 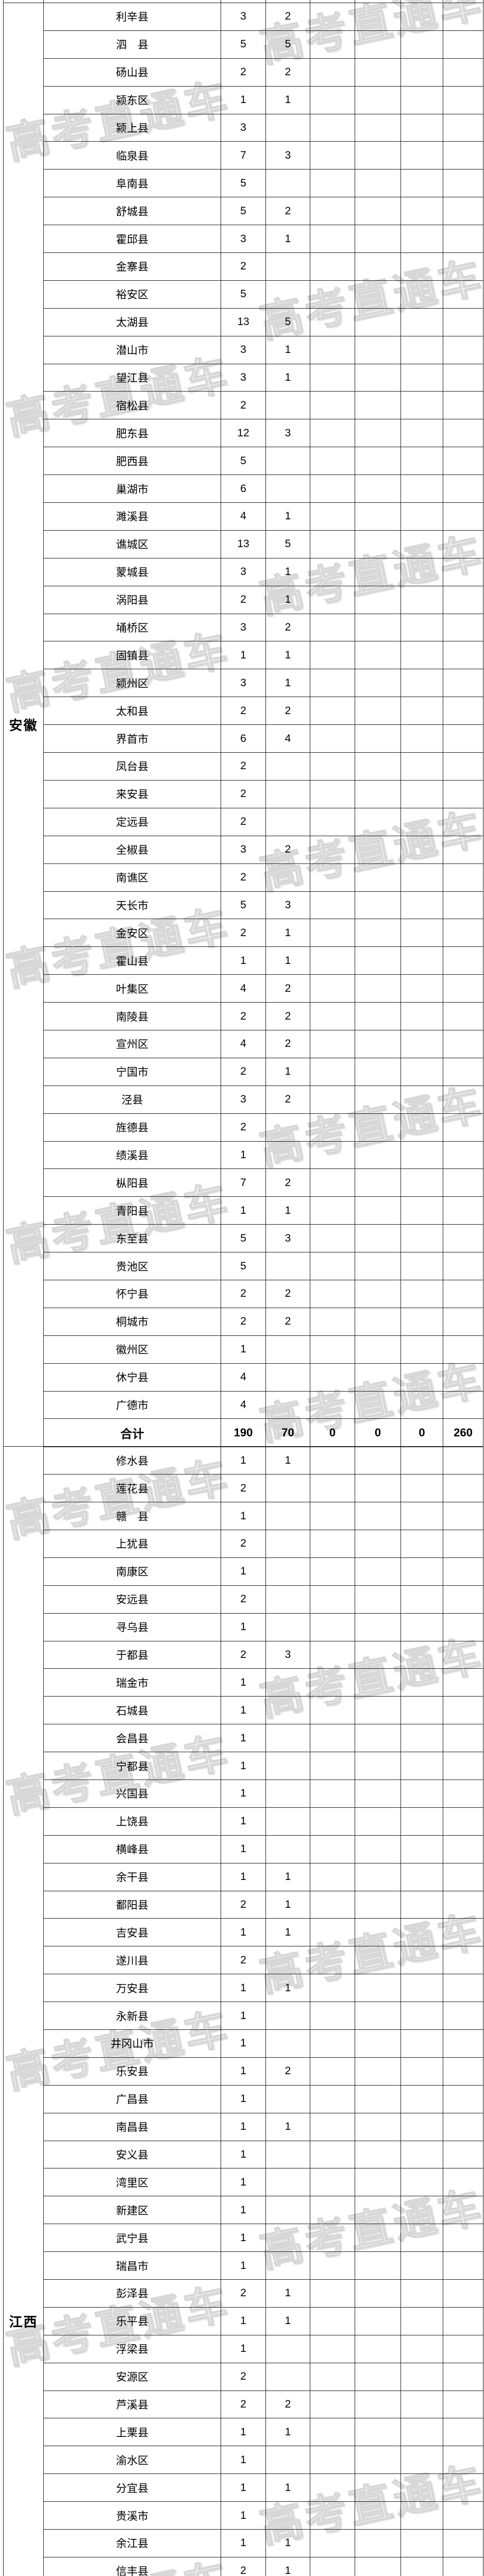 I want to click on table-row: 霍山县 1 1, so click(x=243, y=960).